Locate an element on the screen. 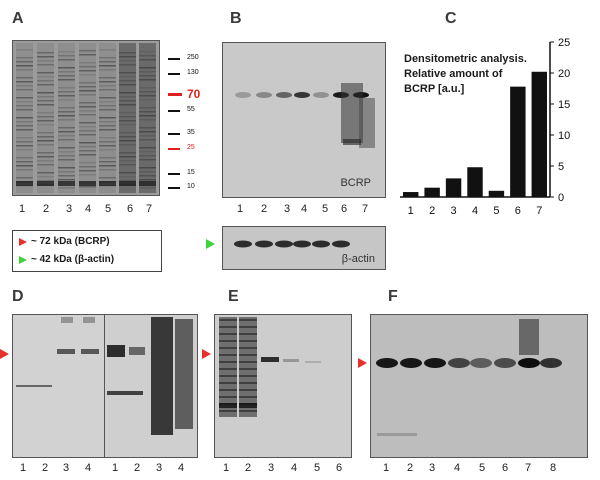 The height and width of the screenshot is (480, 600). a-lane-6: 6 is located at coordinates (130, 209).